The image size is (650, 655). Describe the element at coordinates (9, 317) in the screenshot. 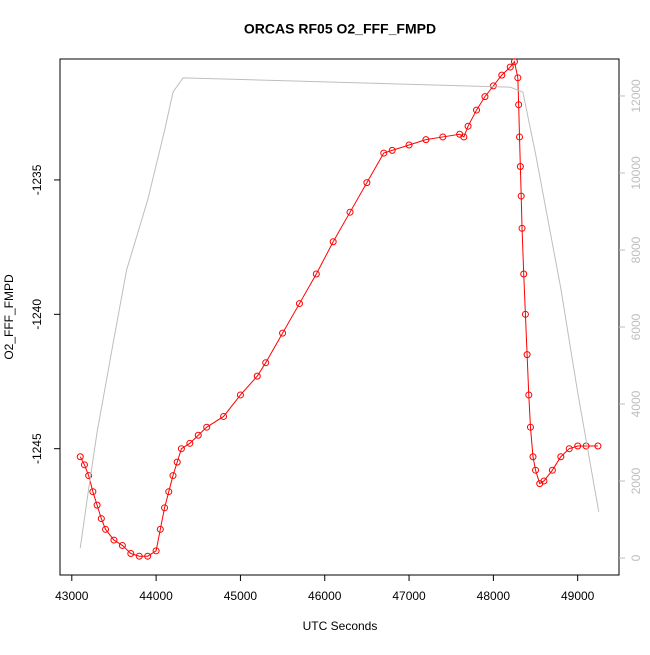

I see `y-axis-label: O2_FFF_FMPD` at that location.